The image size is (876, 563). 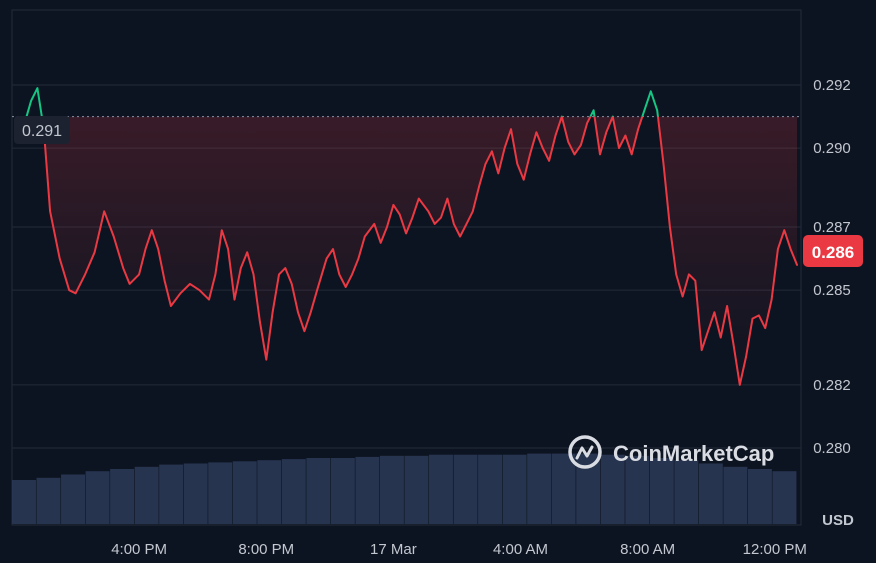 What do you see at coordinates (647, 549) in the screenshot?
I see `x-tick-label: 8:00 AM` at bounding box center [647, 549].